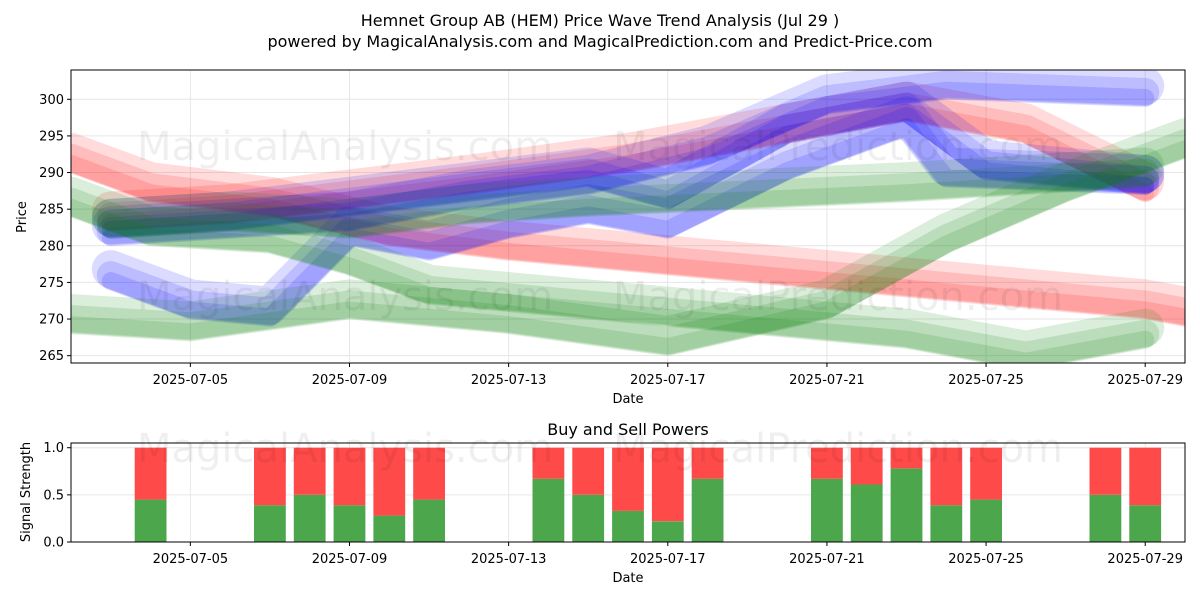  What do you see at coordinates (191, 380) in the screenshot?
I see `price-x-tick-label: 2025-07-05` at bounding box center [191, 380].